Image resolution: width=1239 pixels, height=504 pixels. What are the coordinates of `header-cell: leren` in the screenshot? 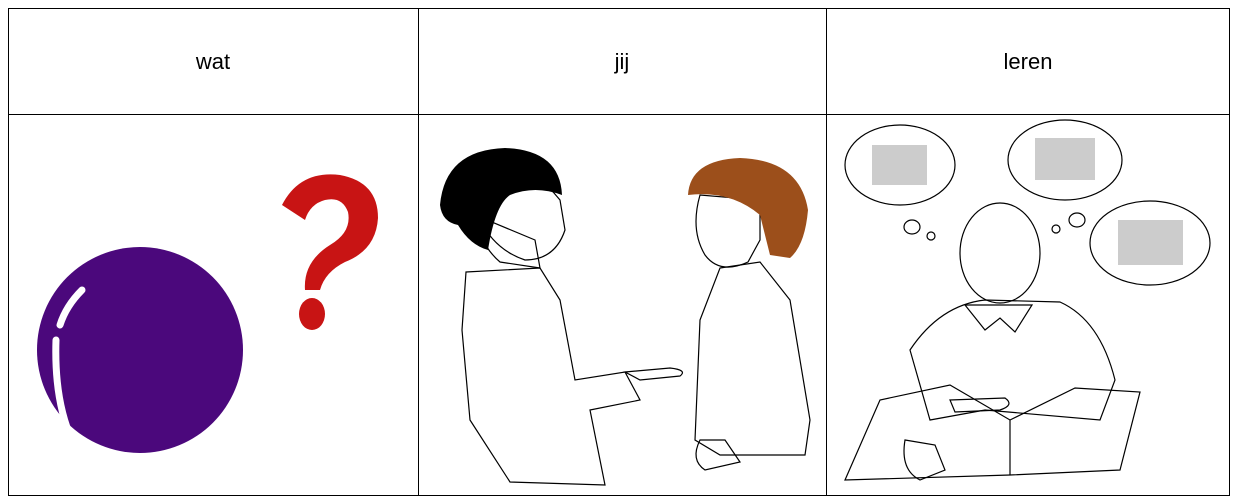 It's located at (1028, 61).